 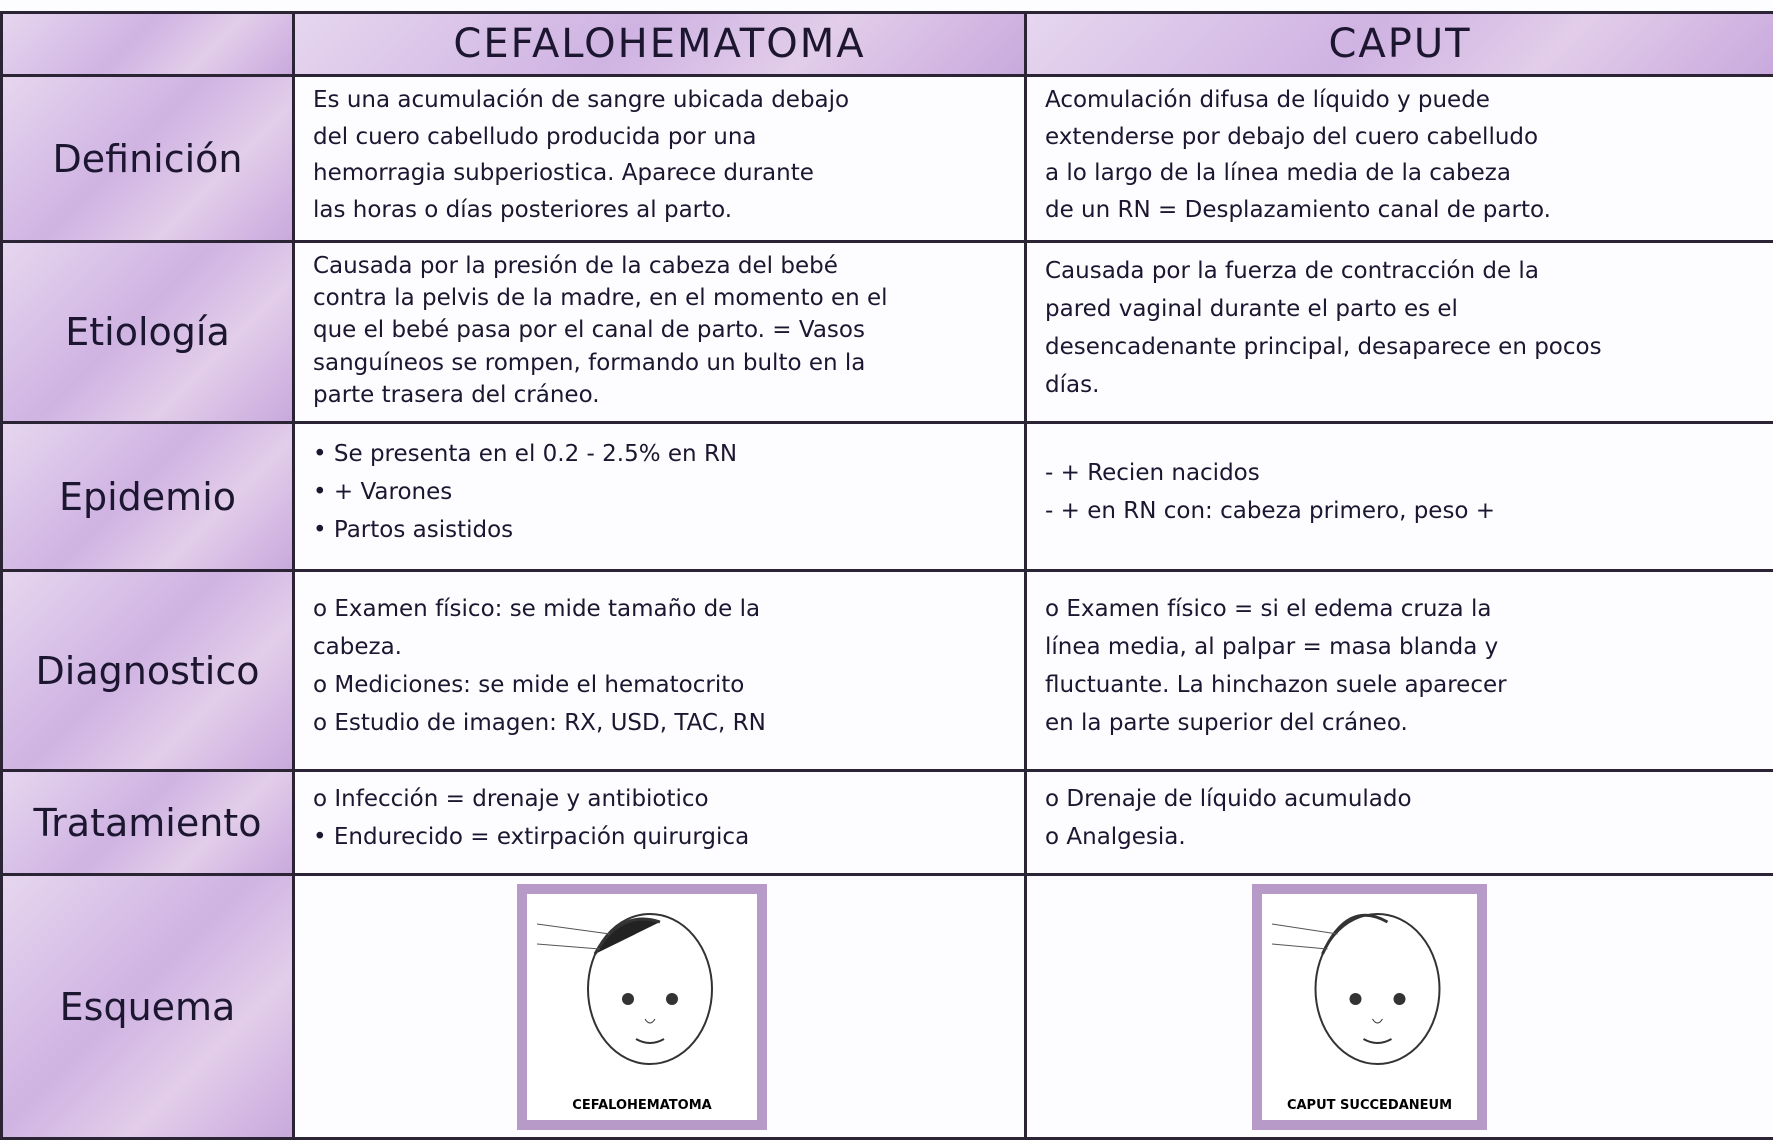 What do you see at coordinates (1276, 685) in the screenshot?
I see `text-line: fluctuante. La hinchazon suele aparecer` at bounding box center [1276, 685].